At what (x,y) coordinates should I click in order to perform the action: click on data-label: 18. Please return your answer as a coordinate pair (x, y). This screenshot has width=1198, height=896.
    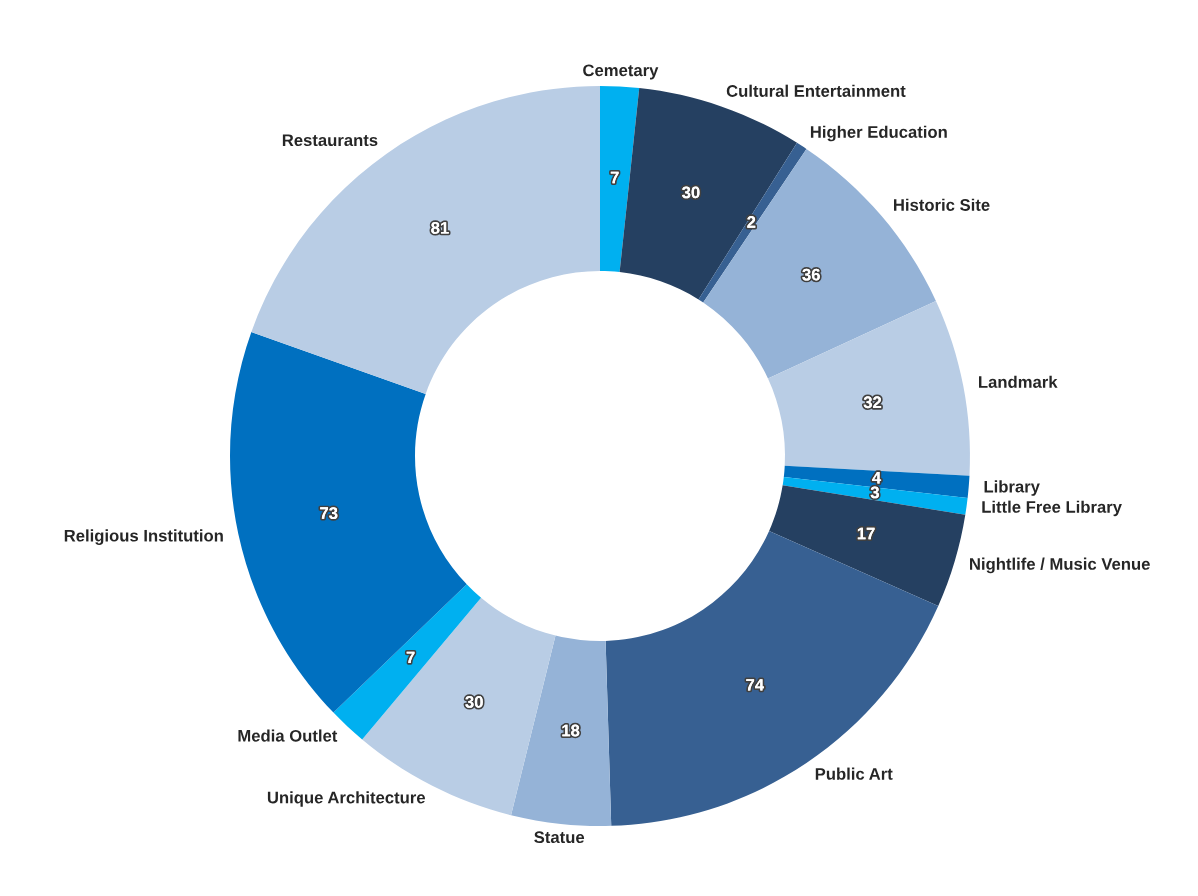
    Looking at the image, I should click on (571, 730).